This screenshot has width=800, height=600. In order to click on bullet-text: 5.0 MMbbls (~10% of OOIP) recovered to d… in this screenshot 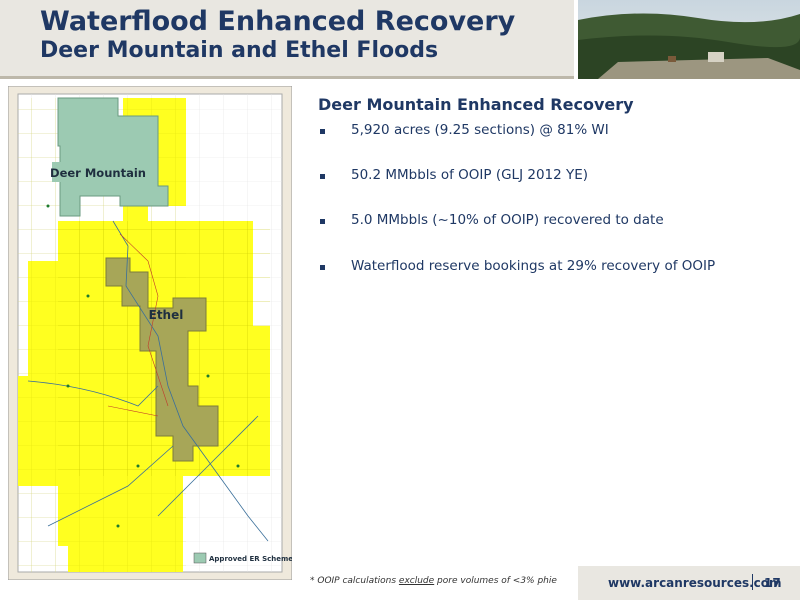, I will do `click(507, 220)`.